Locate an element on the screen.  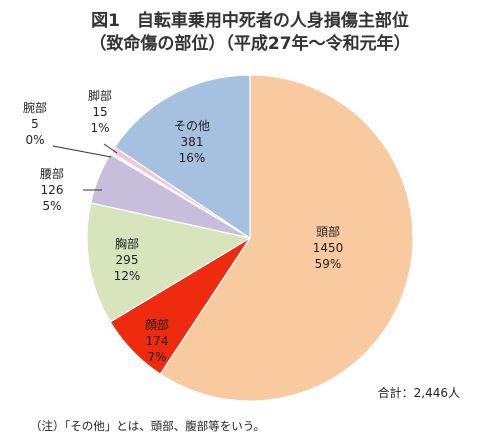
slice-label-6: その他 381 16% is located at coordinates (192, 142).